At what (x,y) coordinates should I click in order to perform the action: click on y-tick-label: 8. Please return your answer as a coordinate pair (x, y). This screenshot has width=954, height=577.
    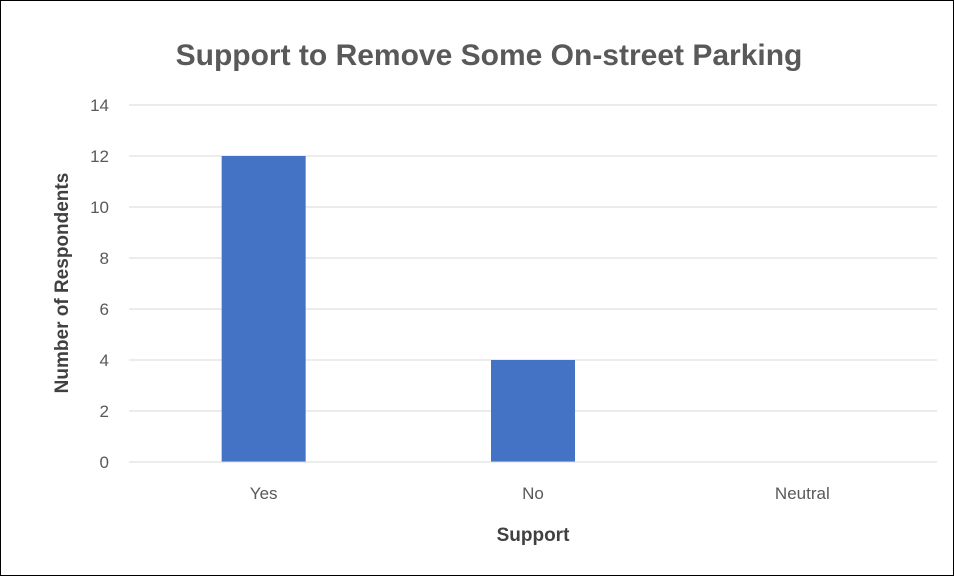
    Looking at the image, I should click on (104, 258).